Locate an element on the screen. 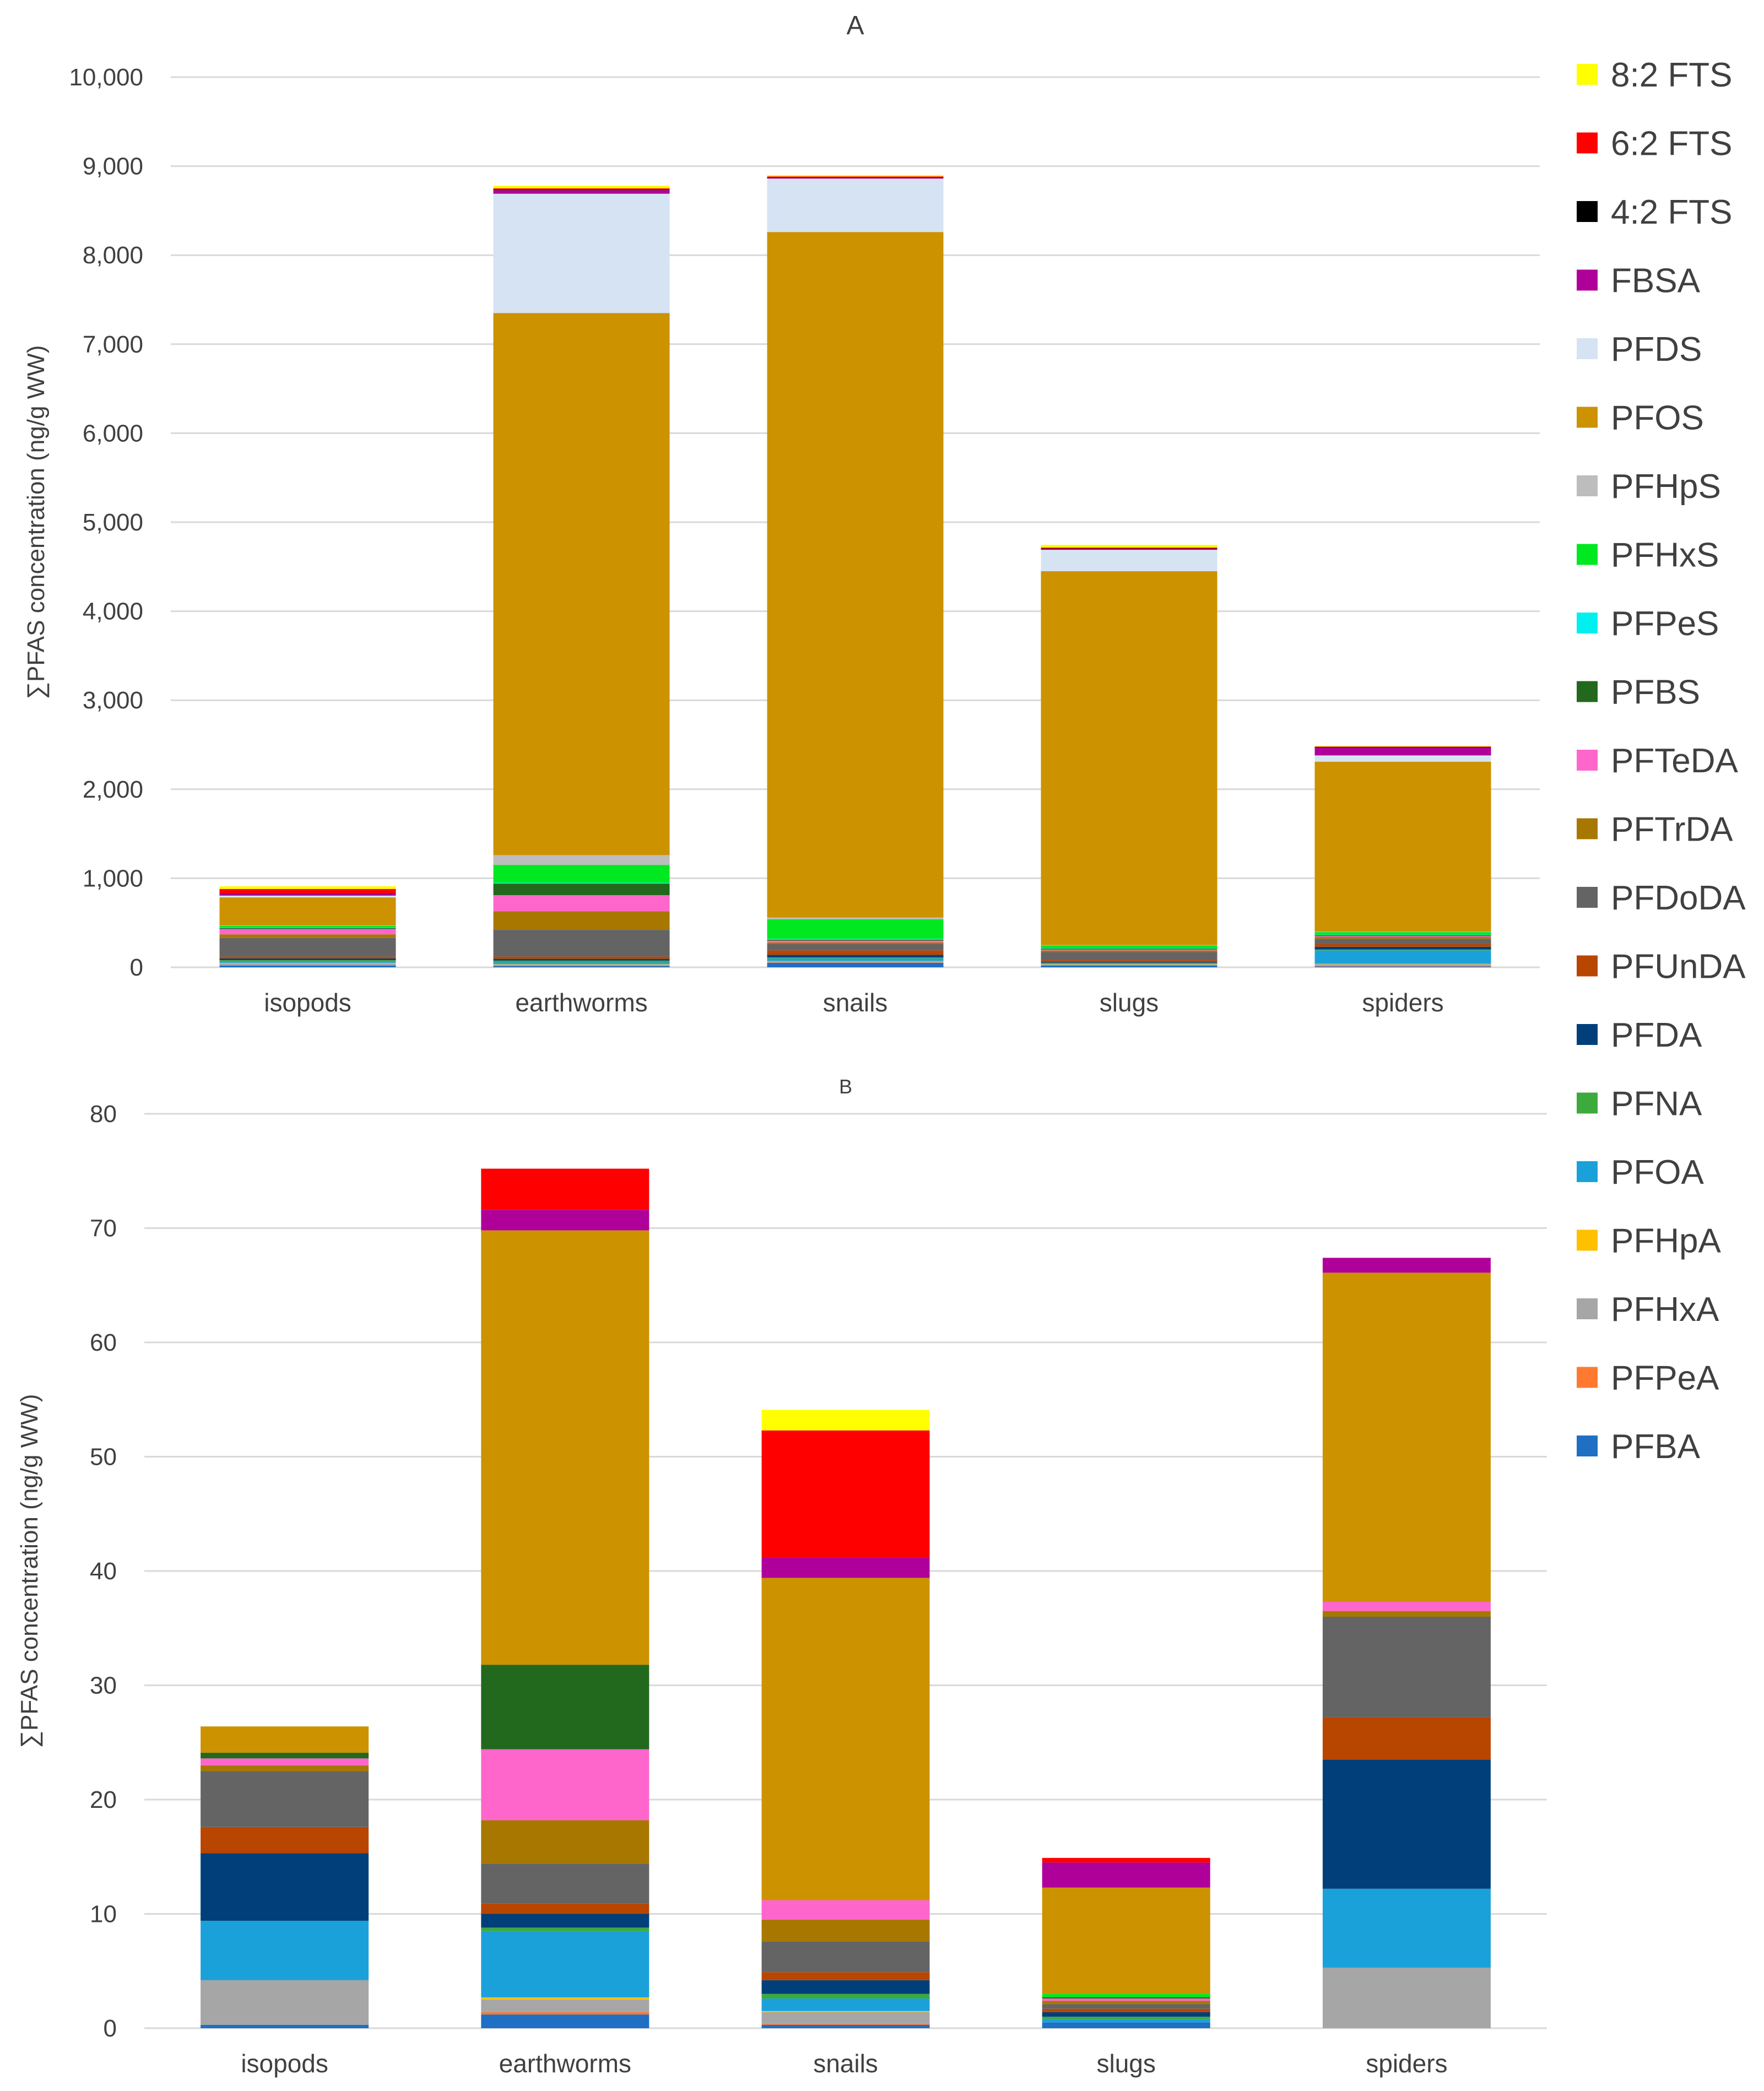  legend-label: PFOA is located at coordinates (1657, 1172).